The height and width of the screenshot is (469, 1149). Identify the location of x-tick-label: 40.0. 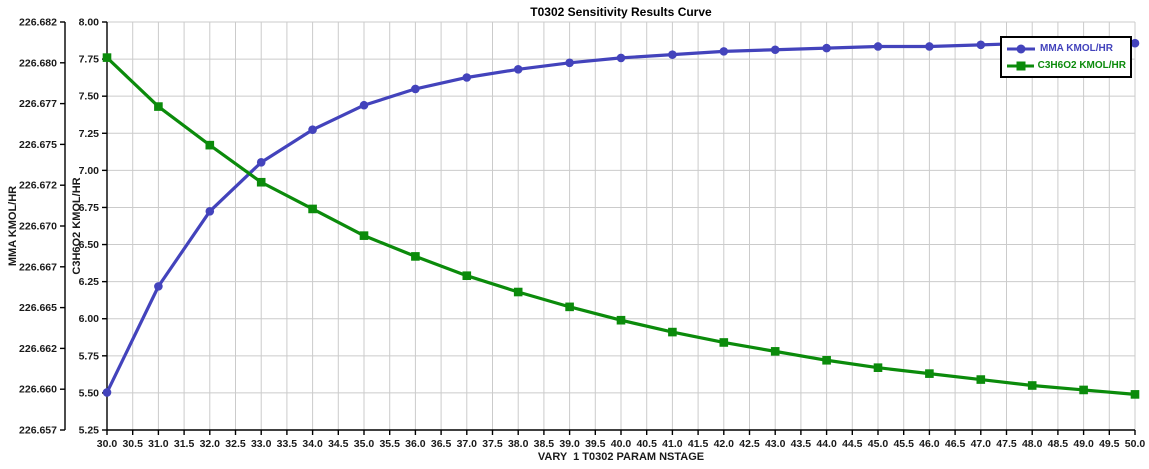
(621, 444).